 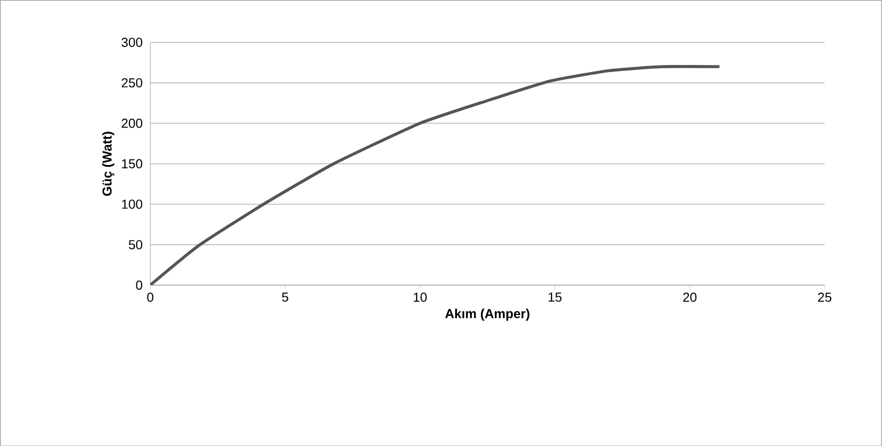 What do you see at coordinates (132, 42) in the screenshot?
I see `y-tick-label: 300` at bounding box center [132, 42].